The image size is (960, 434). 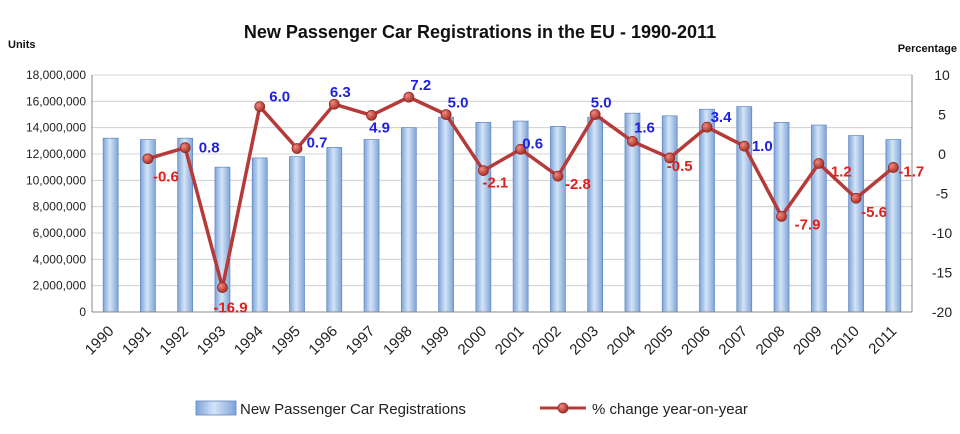 What do you see at coordinates (56, 101) in the screenshot?
I see `y-left-tick-label: 16,000,000` at bounding box center [56, 101].